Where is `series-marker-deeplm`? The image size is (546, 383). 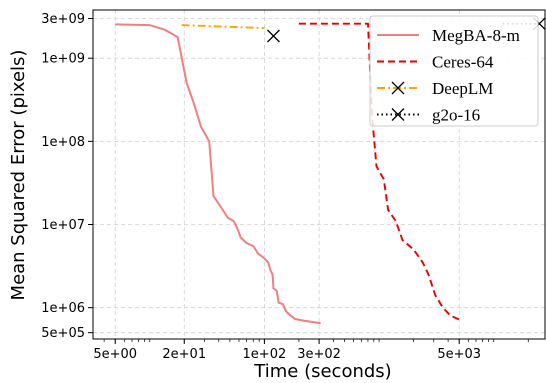 series-marker-deeplm is located at coordinates (273, 36).